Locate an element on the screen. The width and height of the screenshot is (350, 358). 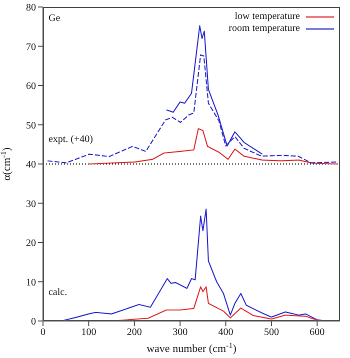
x-tick-label: 300 is located at coordinates (180, 332).